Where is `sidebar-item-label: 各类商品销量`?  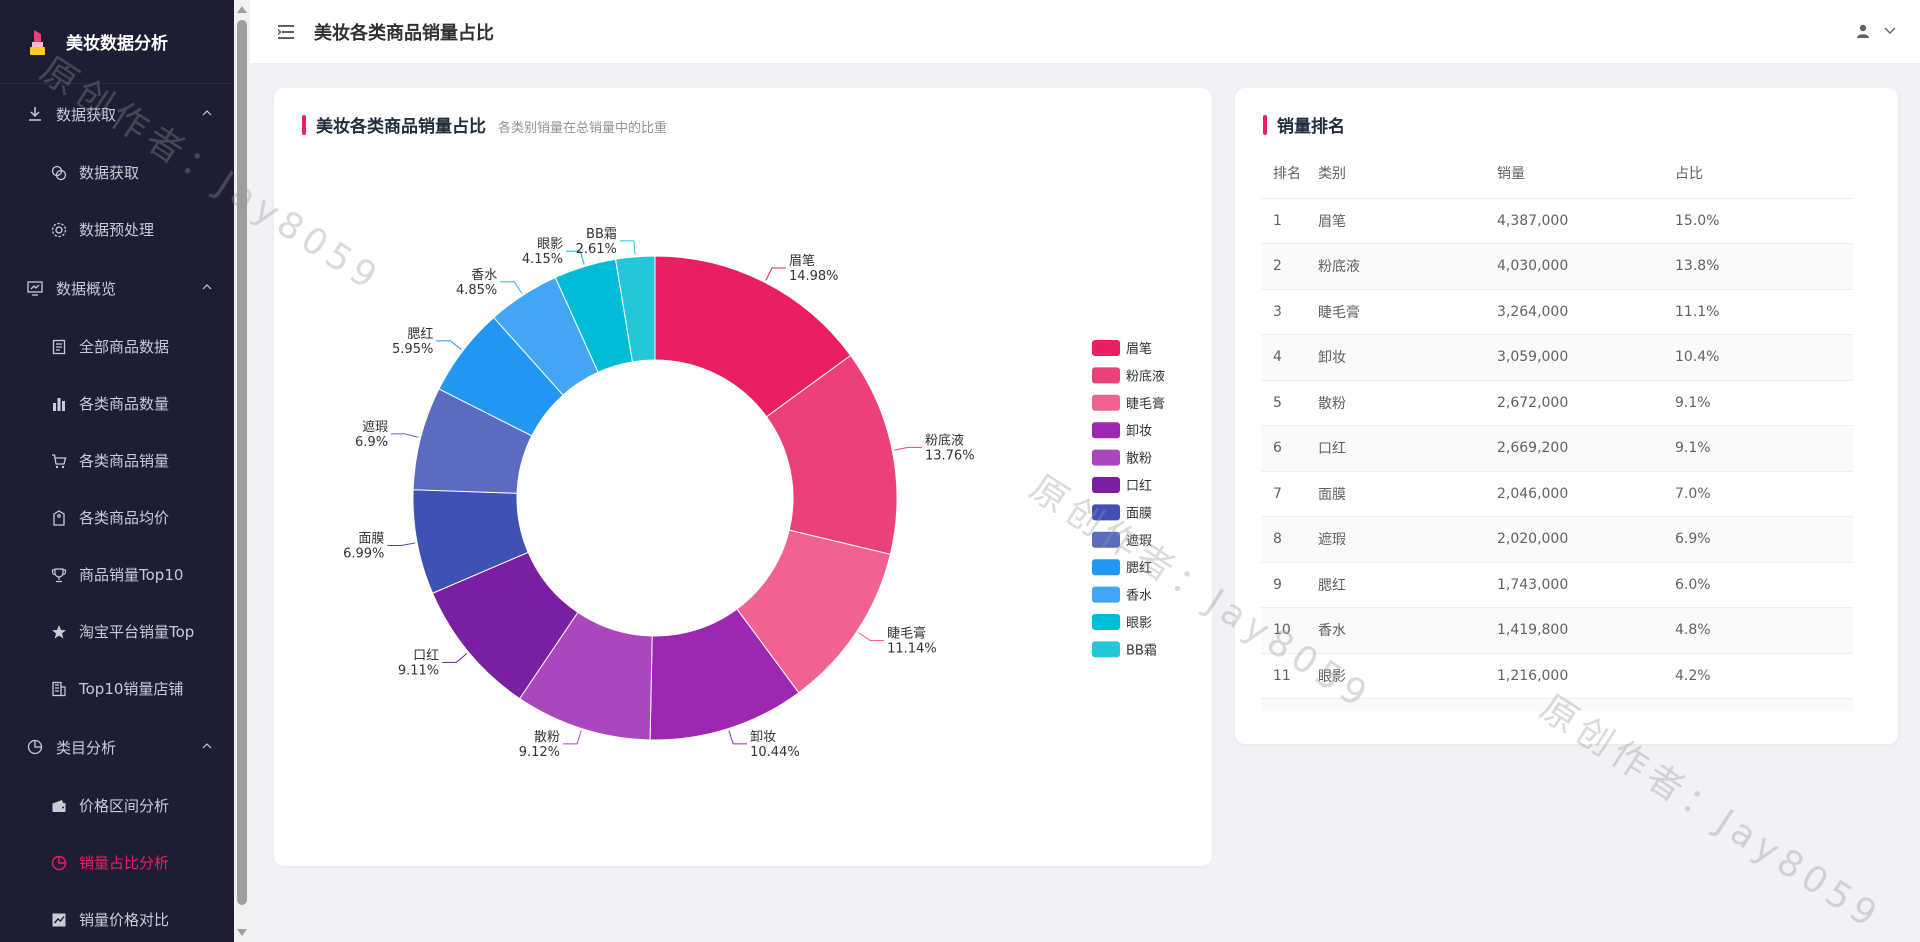
sidebar-item-label: 各类商品销量 is located at coordinates (124, 461).